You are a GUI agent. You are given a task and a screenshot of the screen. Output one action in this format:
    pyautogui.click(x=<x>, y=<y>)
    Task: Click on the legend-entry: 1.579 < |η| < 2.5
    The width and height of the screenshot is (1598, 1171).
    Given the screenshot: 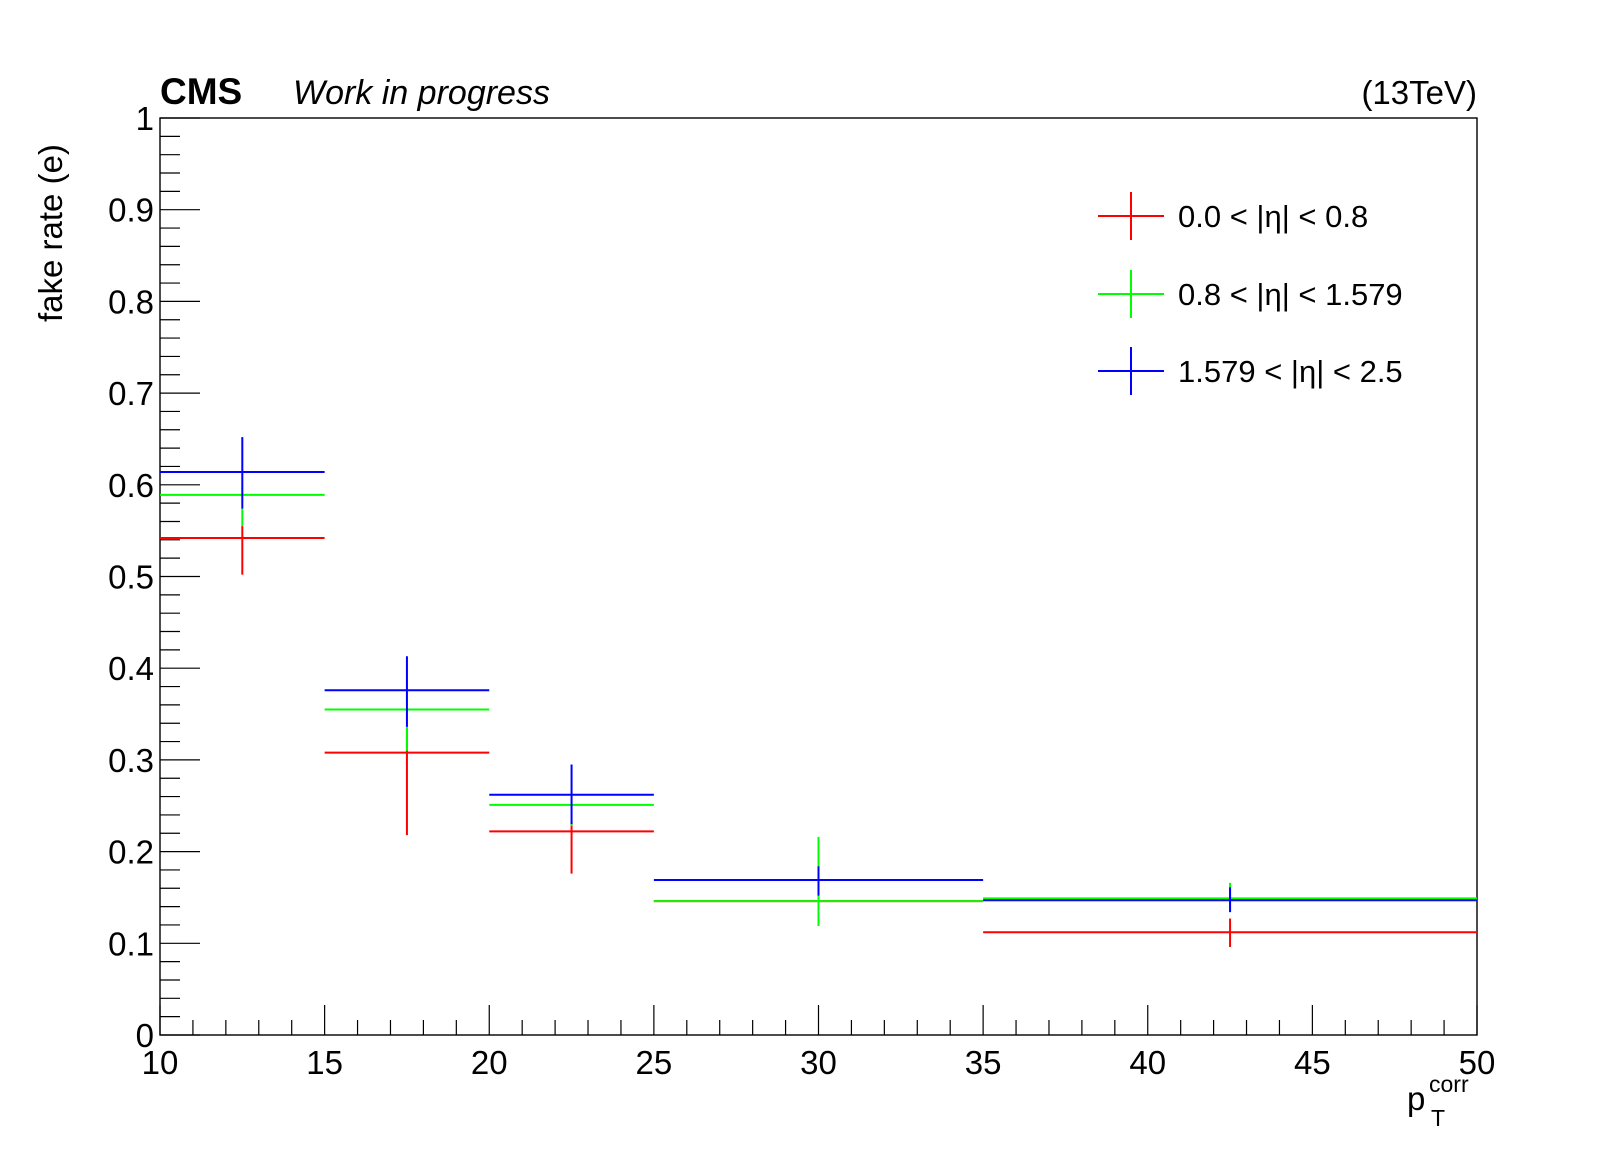 What is the action you would take?
    pyautogui.click(x=1250, y=371)
    